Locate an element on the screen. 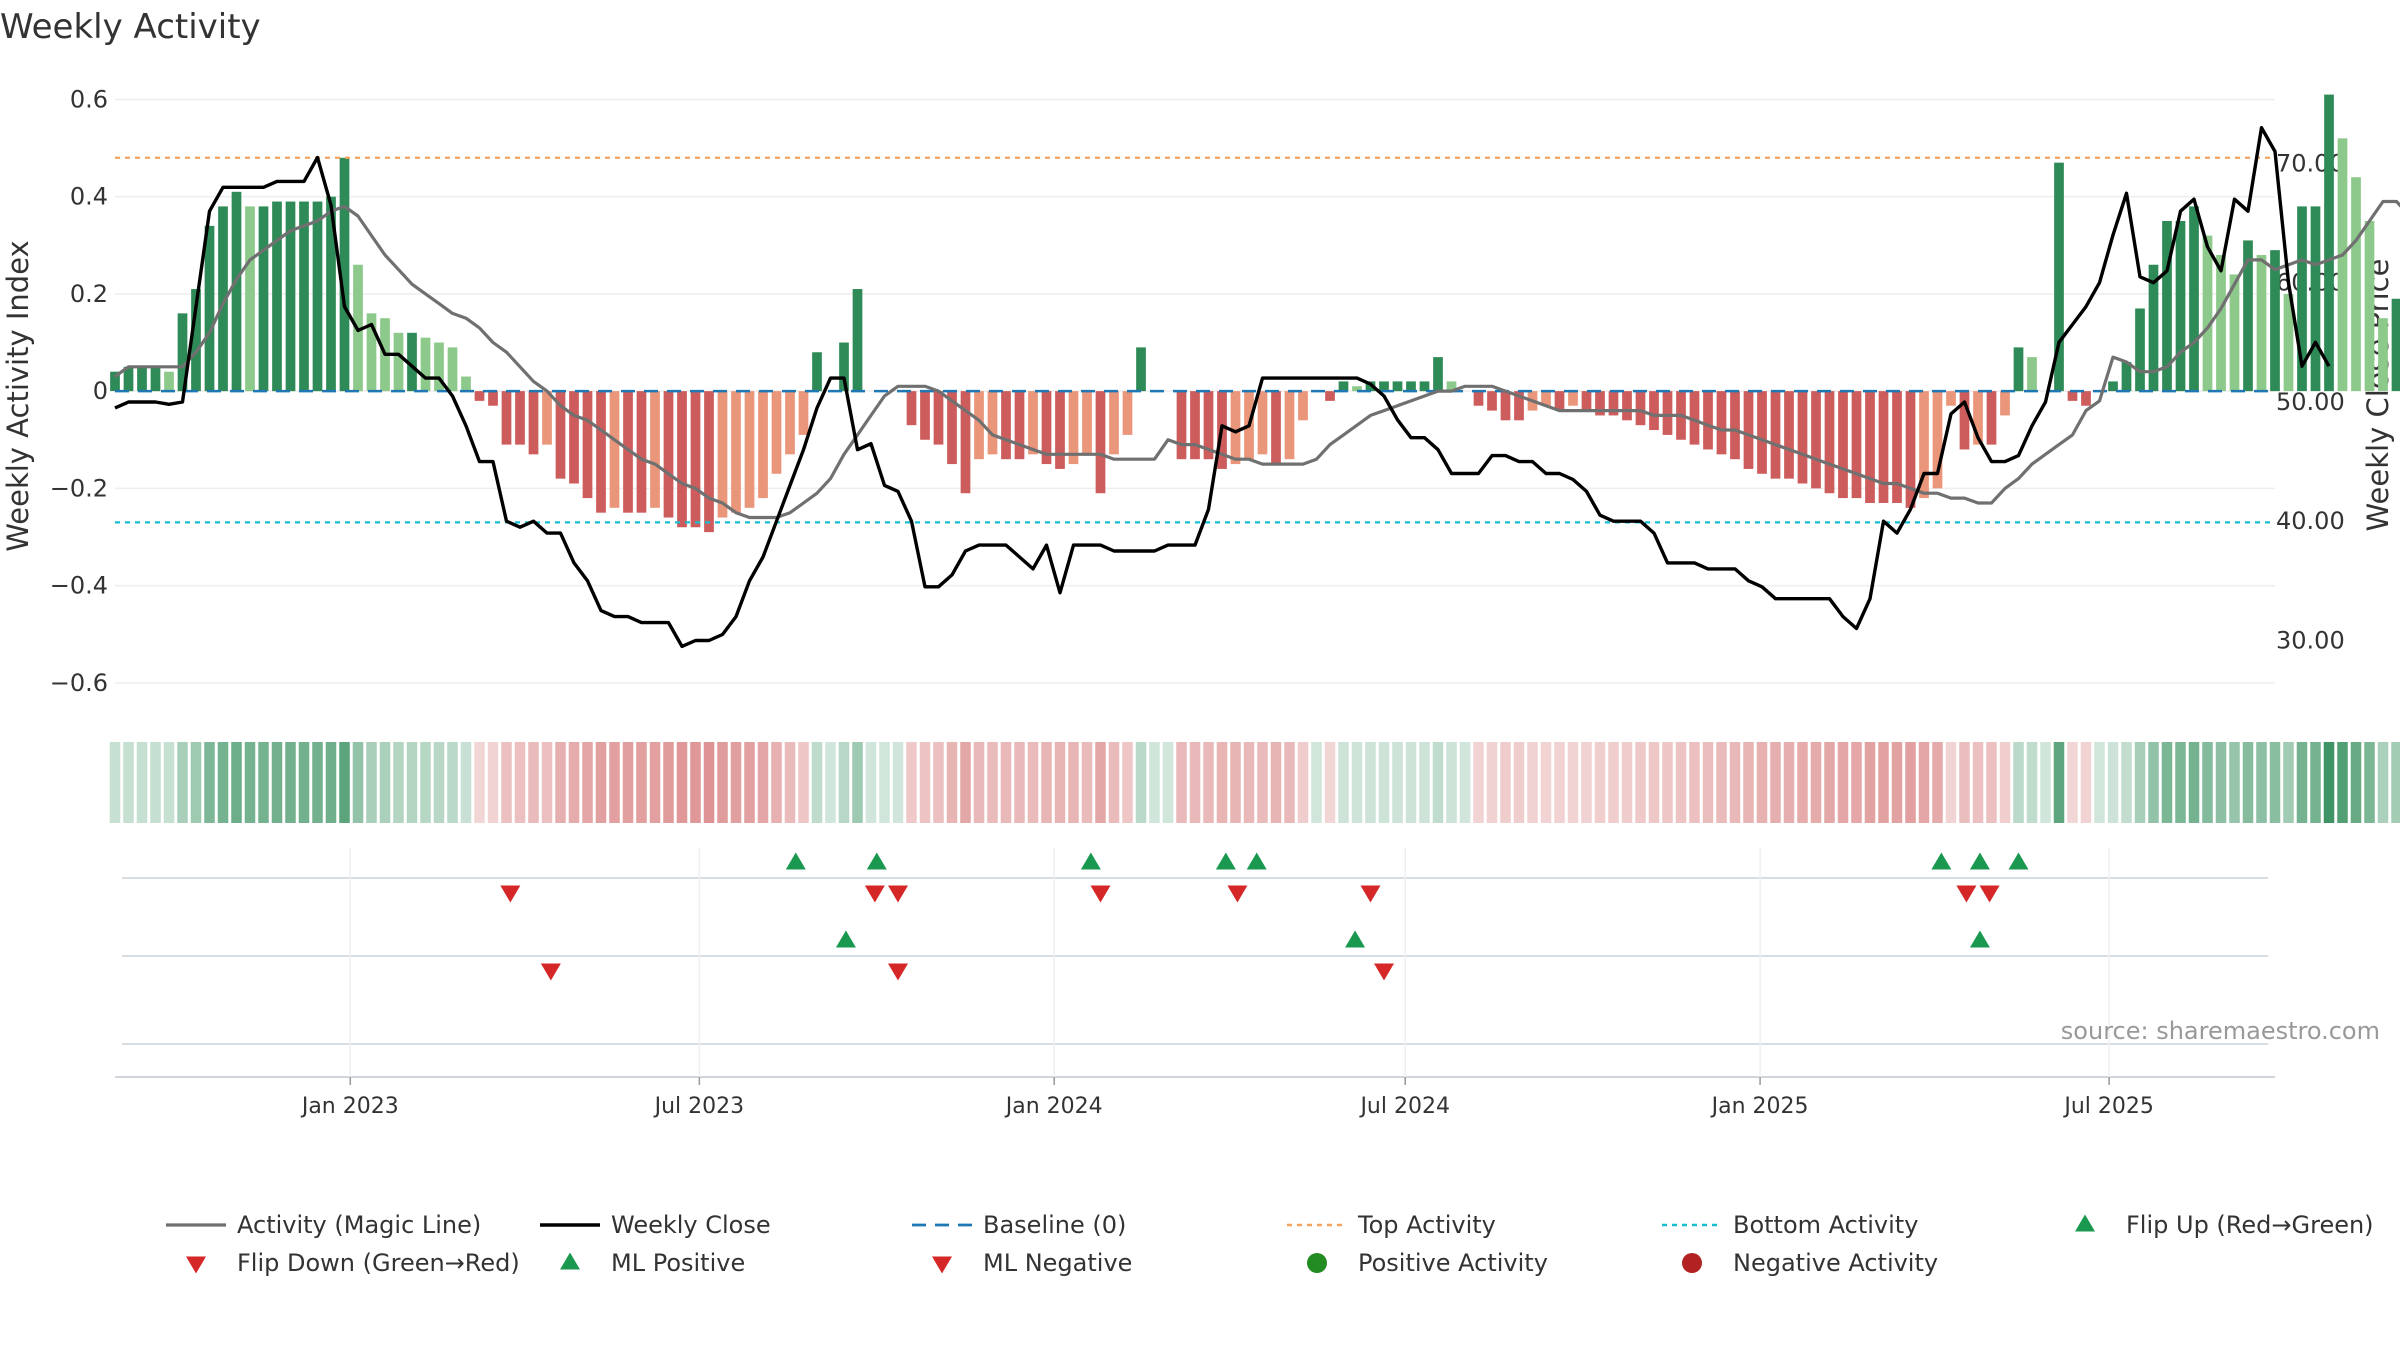 Image resolution: width=2400 pixels, height=1354 pixels. flip-down-marker is located at coordinates (1237, 894).